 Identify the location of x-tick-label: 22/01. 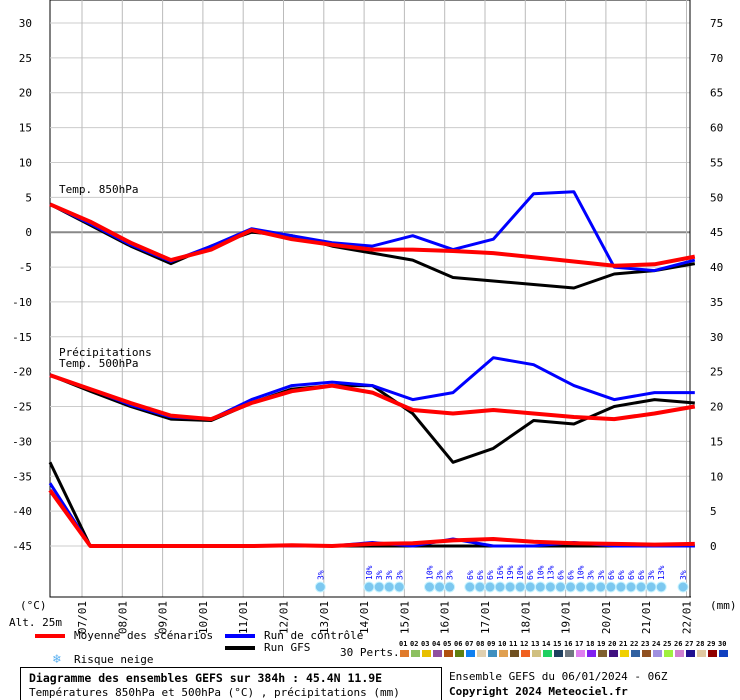
(687, 617).